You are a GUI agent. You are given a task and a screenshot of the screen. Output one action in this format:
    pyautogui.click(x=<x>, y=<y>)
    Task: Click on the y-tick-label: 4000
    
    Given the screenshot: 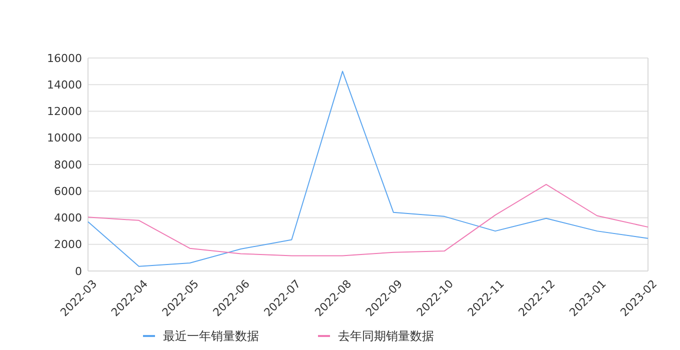 What is the action you would take?
    pyautogui.click(x=68, y=218)
    